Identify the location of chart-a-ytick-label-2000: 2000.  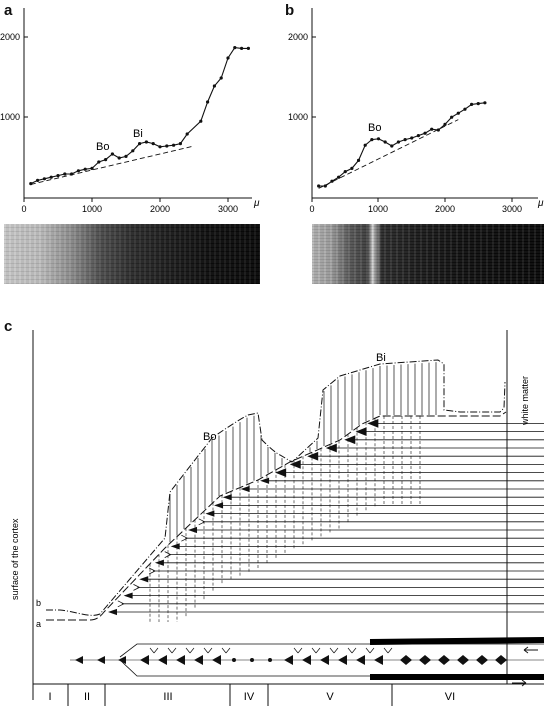
(10, 37).